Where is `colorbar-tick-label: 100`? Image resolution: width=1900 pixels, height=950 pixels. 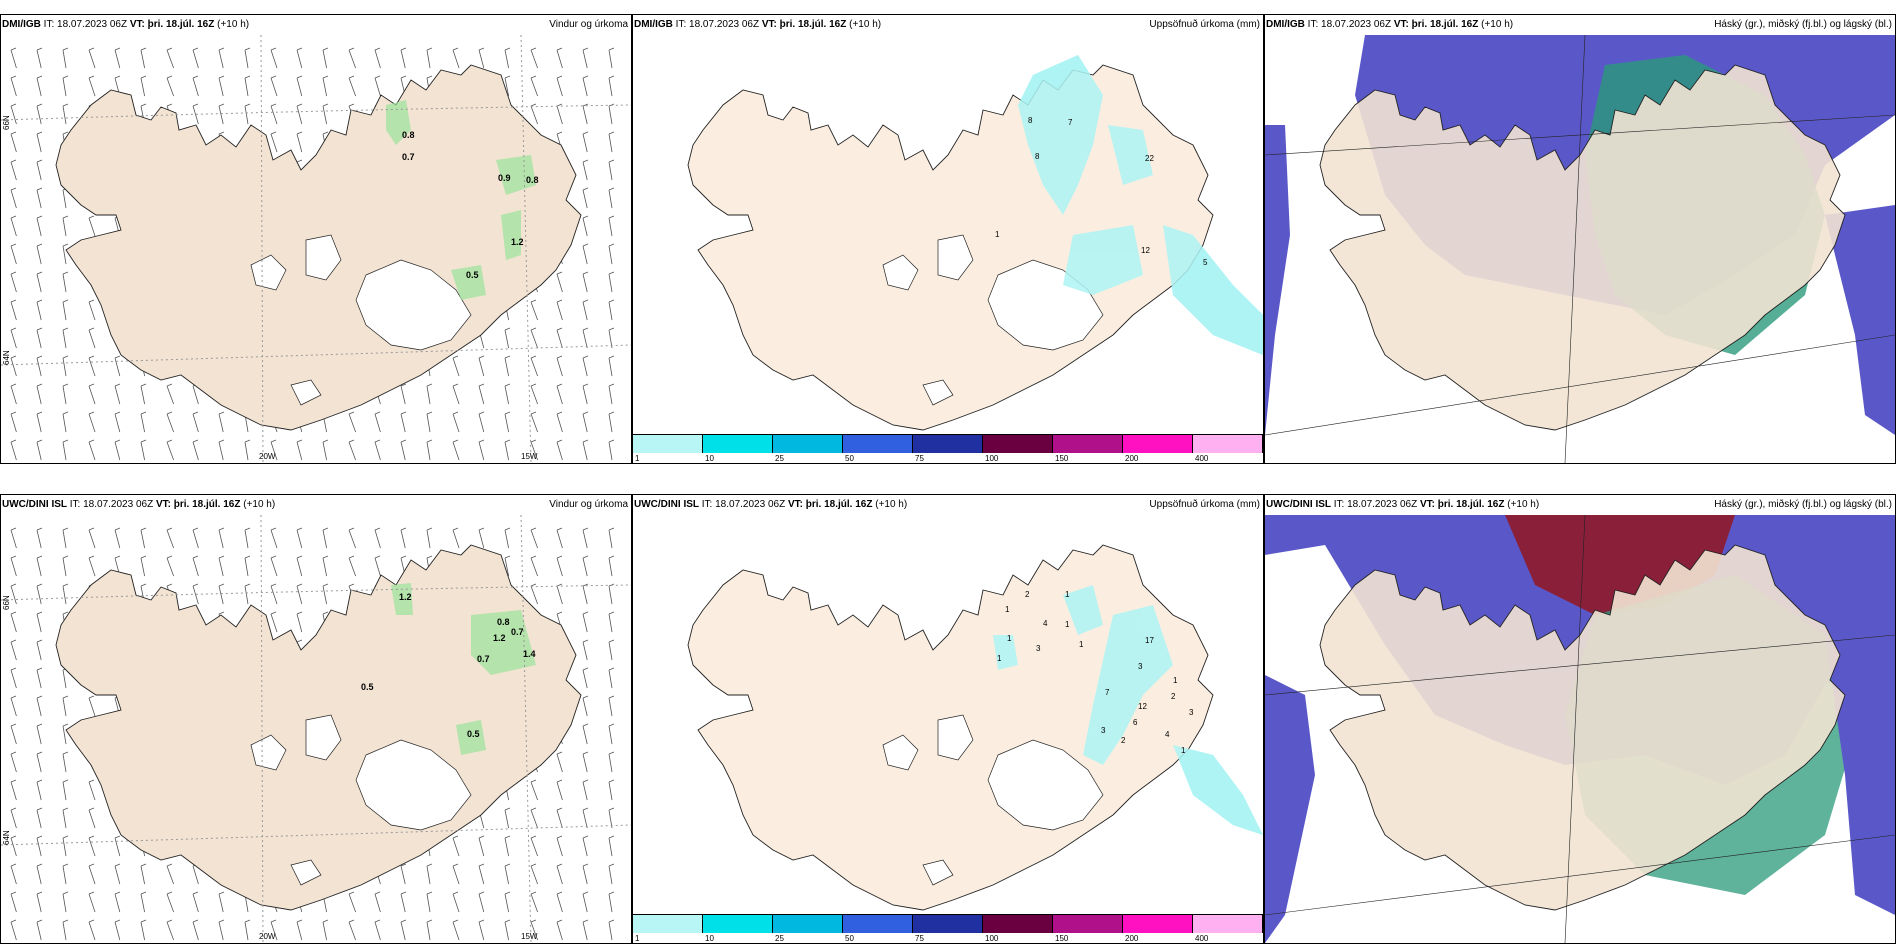 colorbar-tick-label: 100 is located at coordinates (992, 938).